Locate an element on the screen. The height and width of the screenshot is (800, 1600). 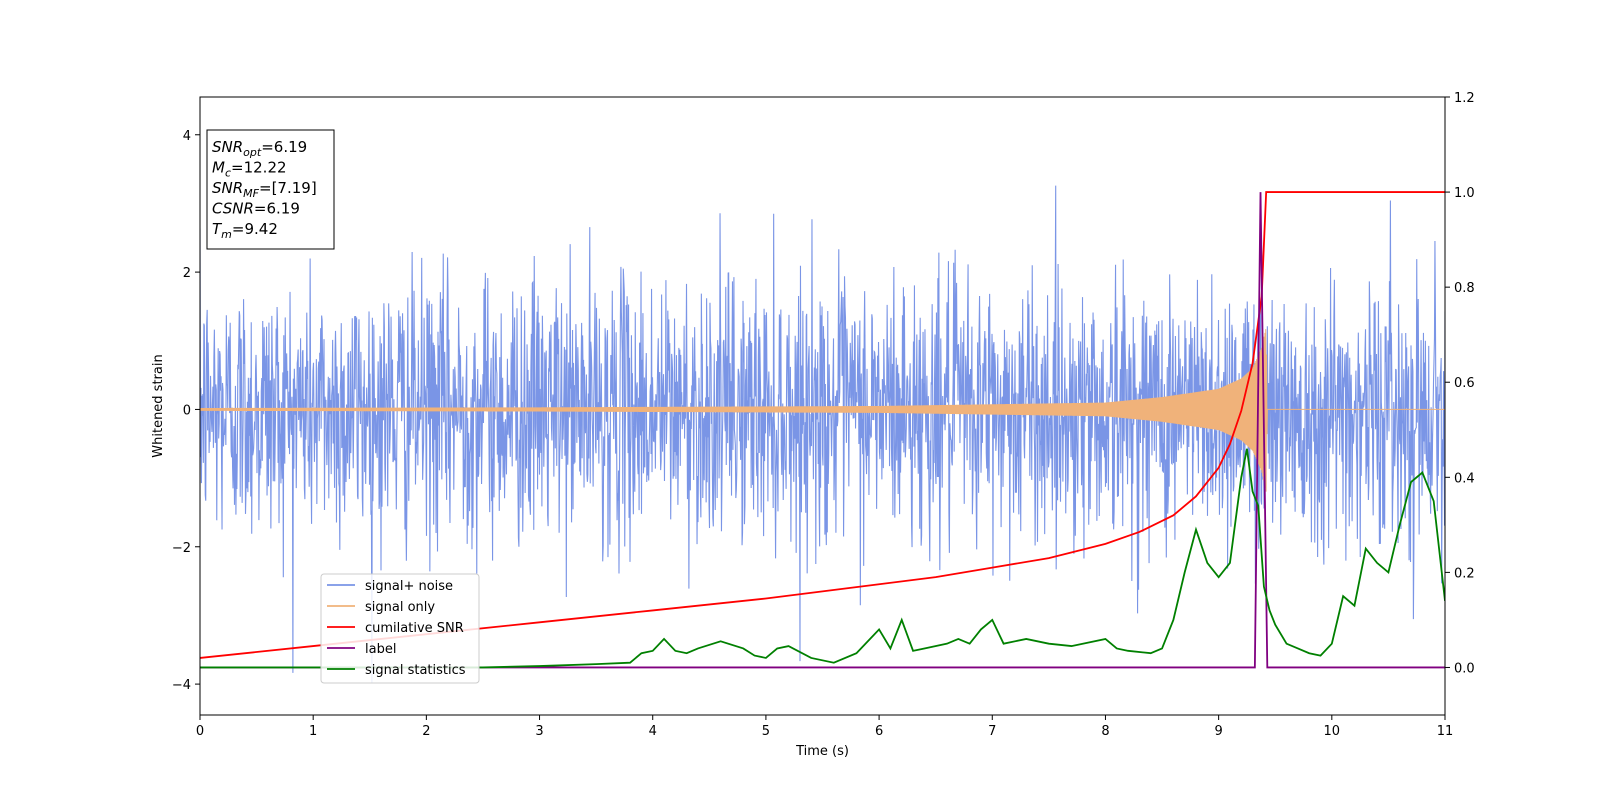
x-tick-label: 0 is located at coordinates (200, 731).